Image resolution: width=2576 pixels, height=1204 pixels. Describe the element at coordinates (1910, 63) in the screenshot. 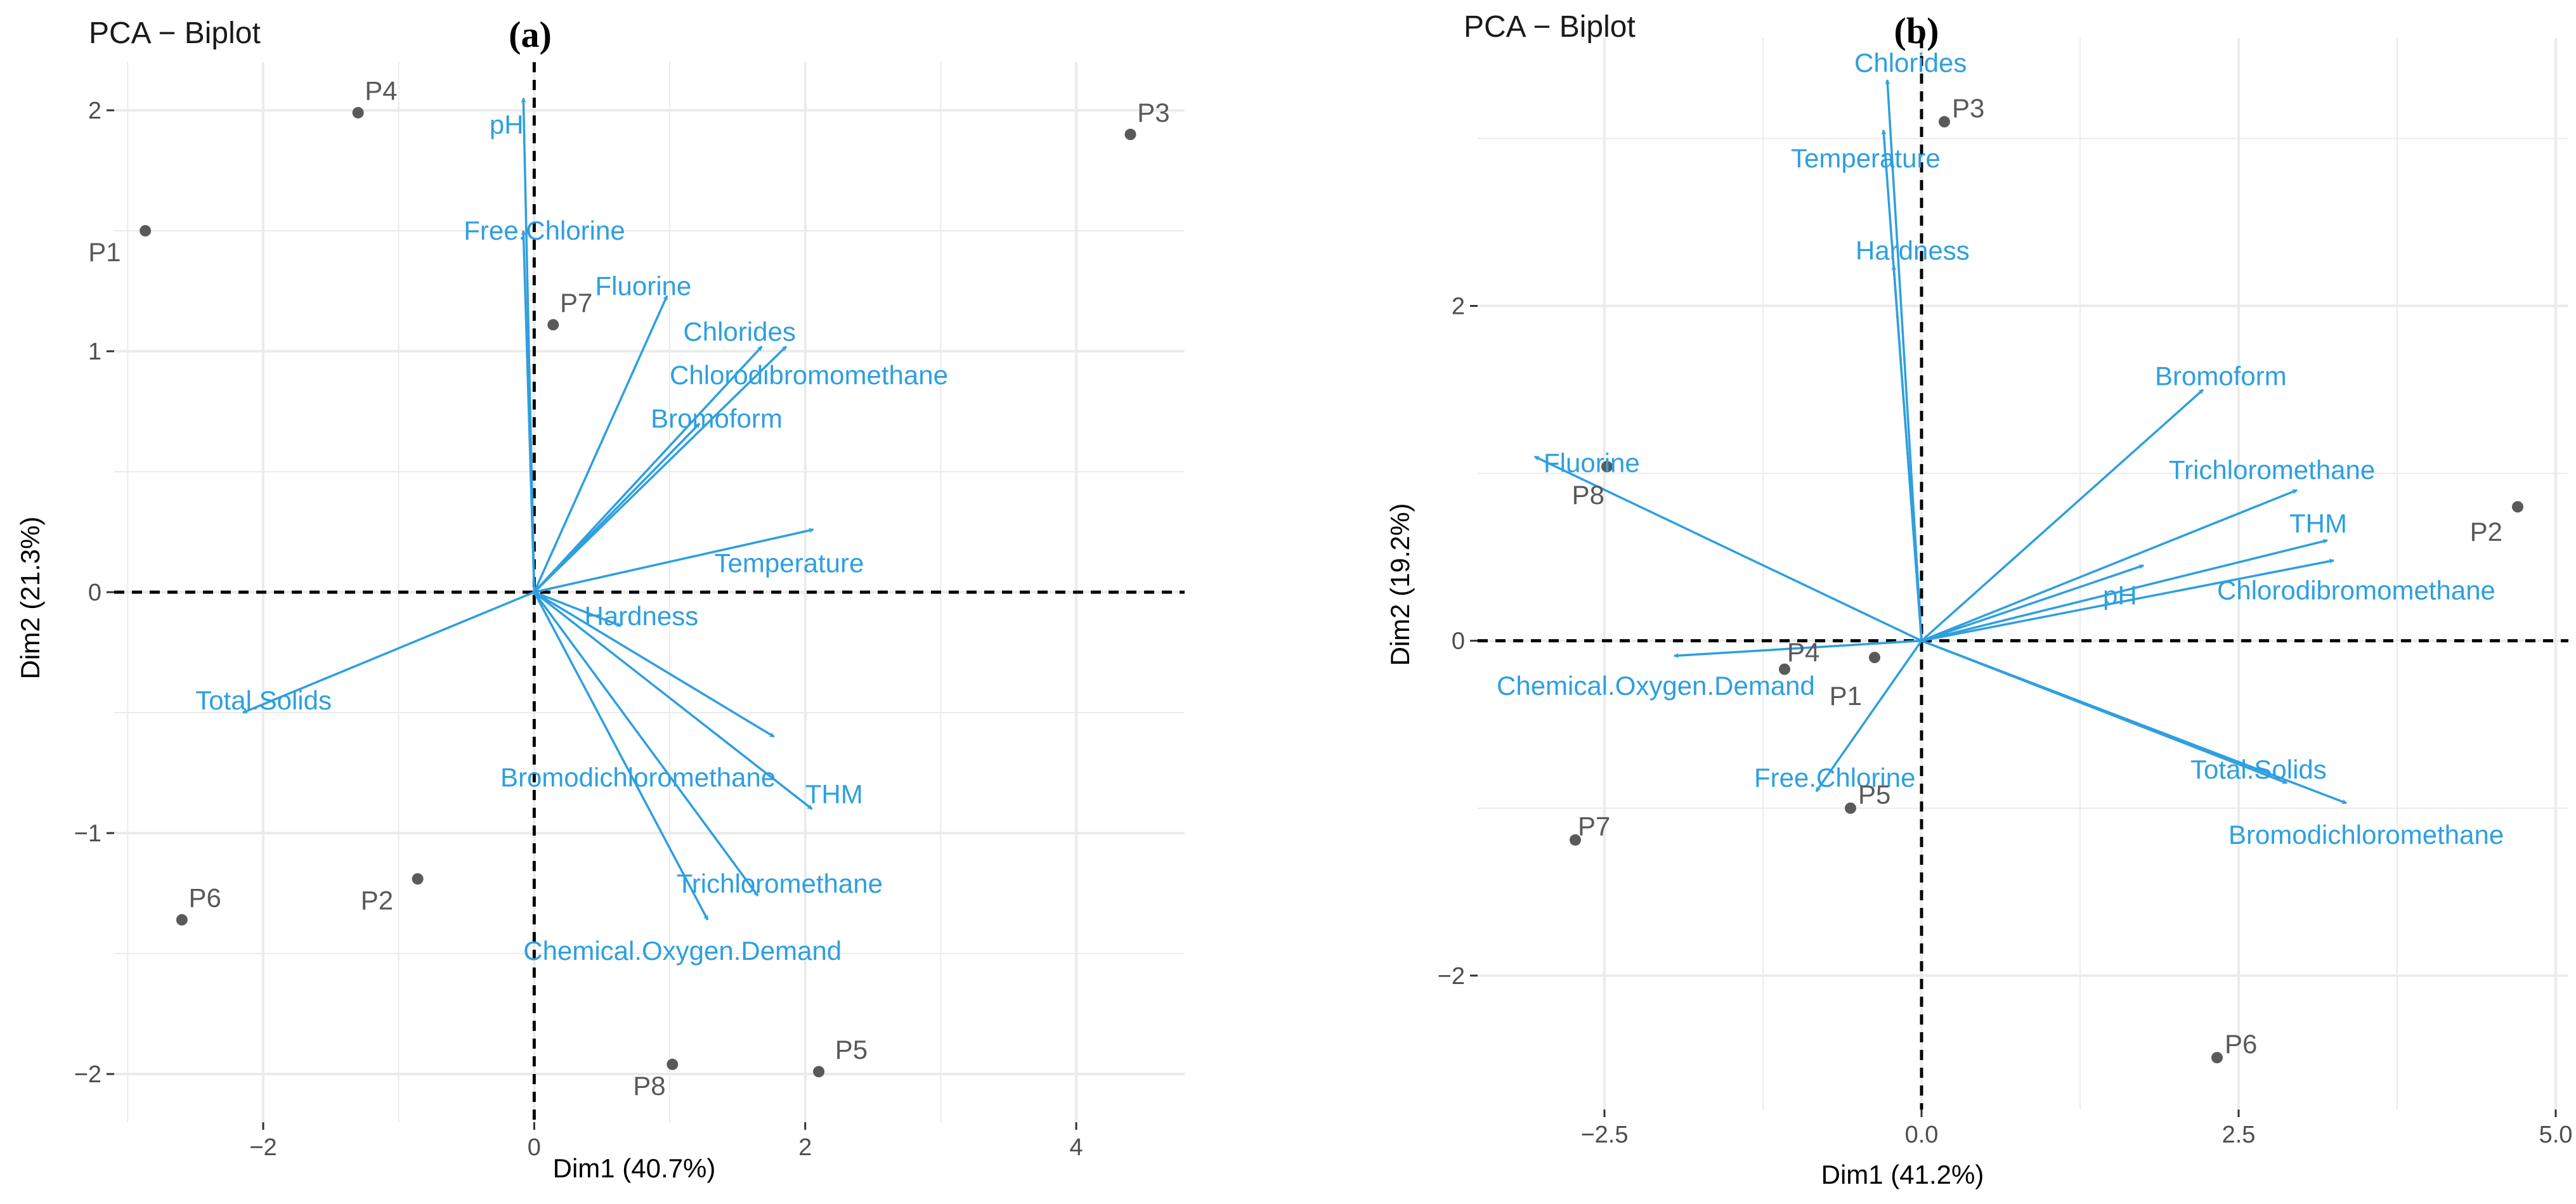

I see `variable-label: Chlorides` at that location.